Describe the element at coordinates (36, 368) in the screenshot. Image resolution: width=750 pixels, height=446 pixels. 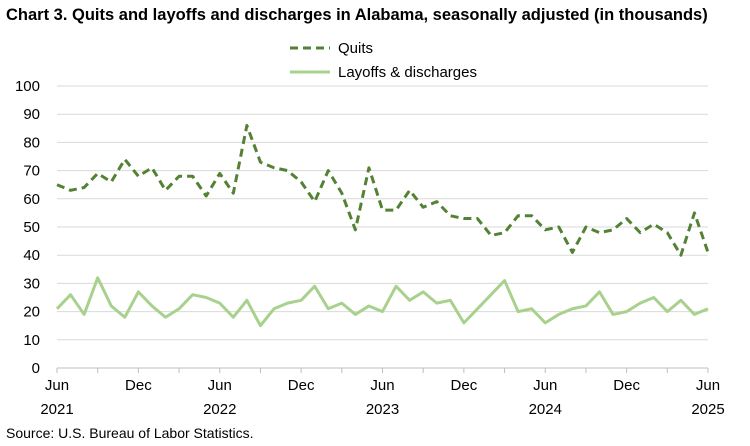
I see `y-tick-label: 0` at that location.